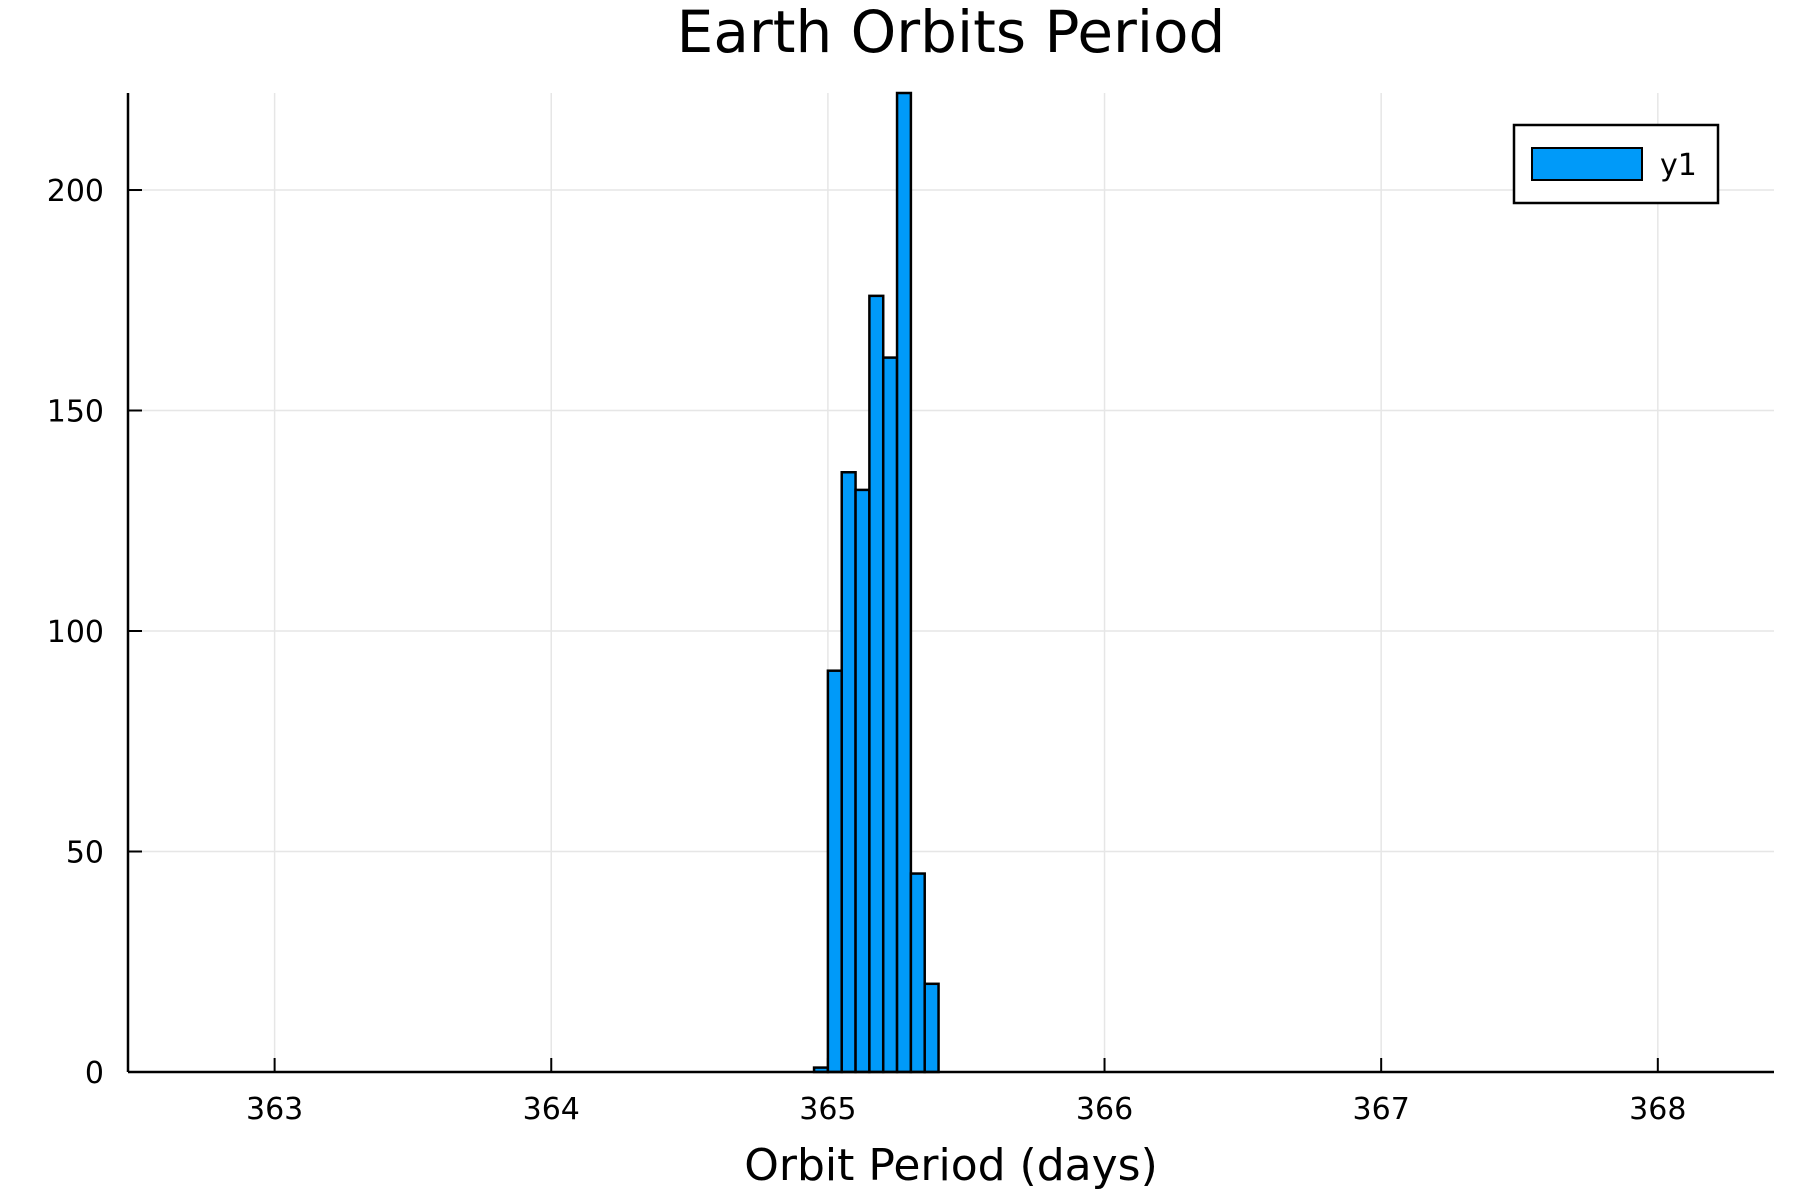  I want to click on y-tick-label: 200, so click(75, 191).